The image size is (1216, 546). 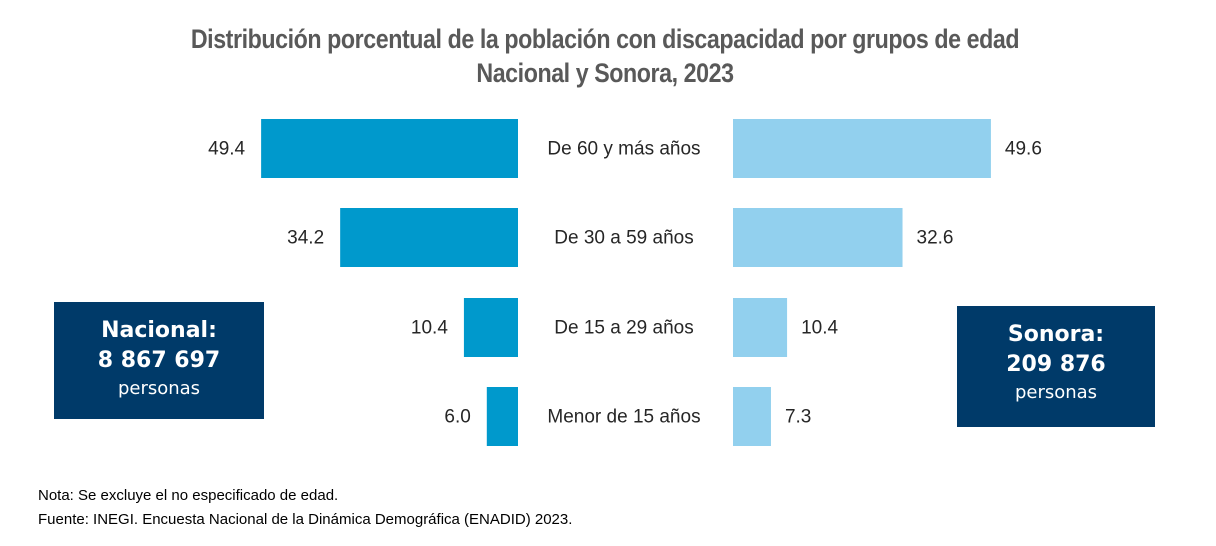 What do you see at coordinates (935, 238) in the screenshot?
I see `sonora-value-label: 32.6` at bounding box center [935, 238].